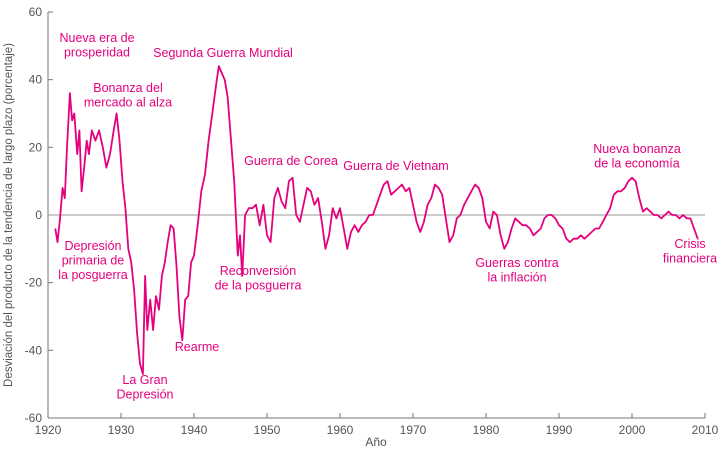 This screenshot has height=452, width=725. Describe the element at coordinates (128, 103) in the screenshot. I see `annotation: mercado al alza` at that location.